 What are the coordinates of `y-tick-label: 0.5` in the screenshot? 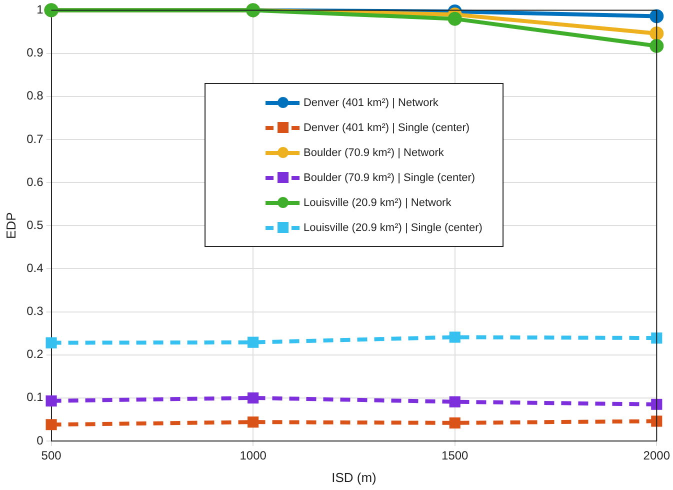 It's located at (35, 225).